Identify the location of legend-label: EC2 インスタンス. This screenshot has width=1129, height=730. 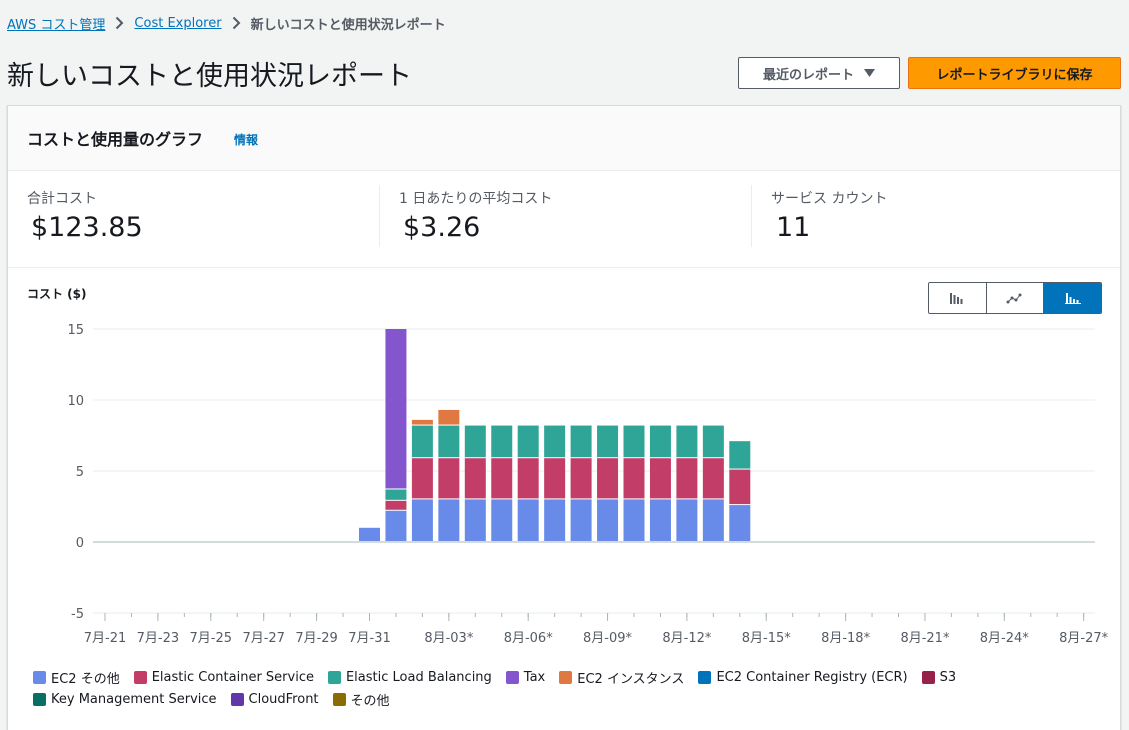
(631, 679).